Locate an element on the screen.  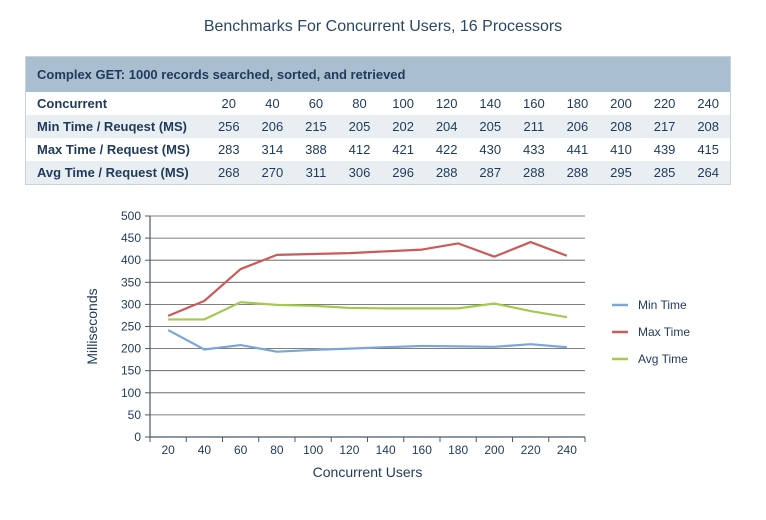
y-tick-label: 150 is located at coordinates (131, 371).